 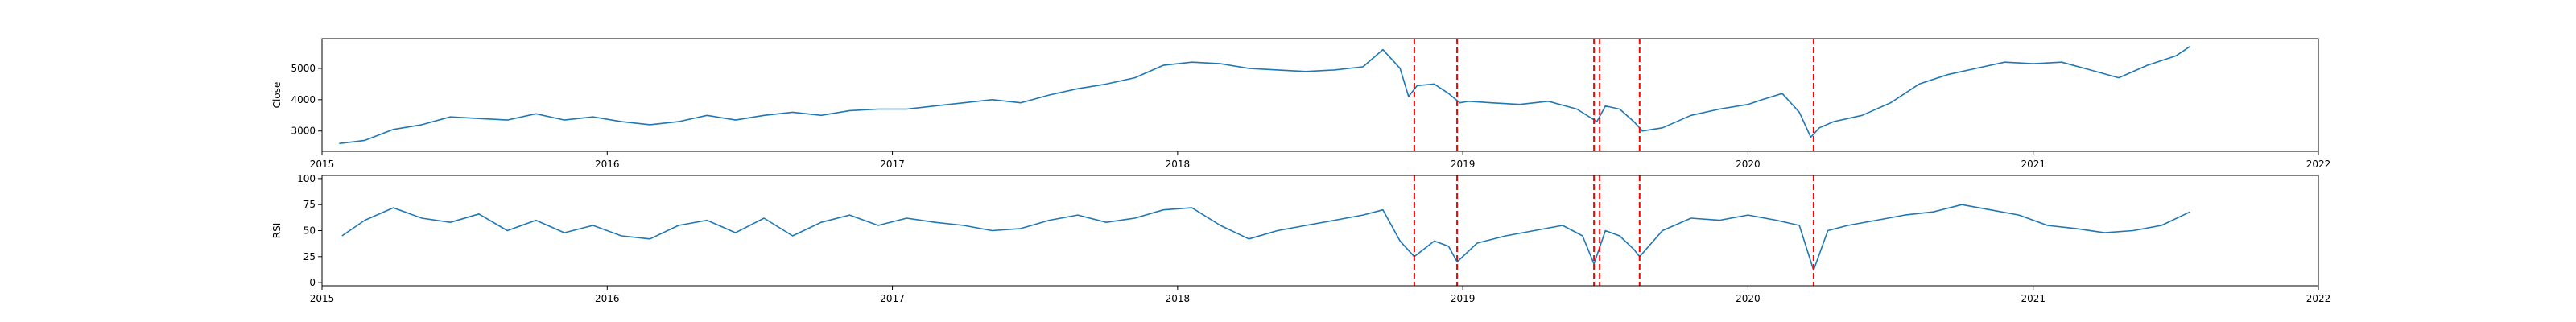 What do you see at coordinates (2318, 164) in the screenshot?
I see `close-x-tick-label: 2022` at bounding box center [2318, 164].